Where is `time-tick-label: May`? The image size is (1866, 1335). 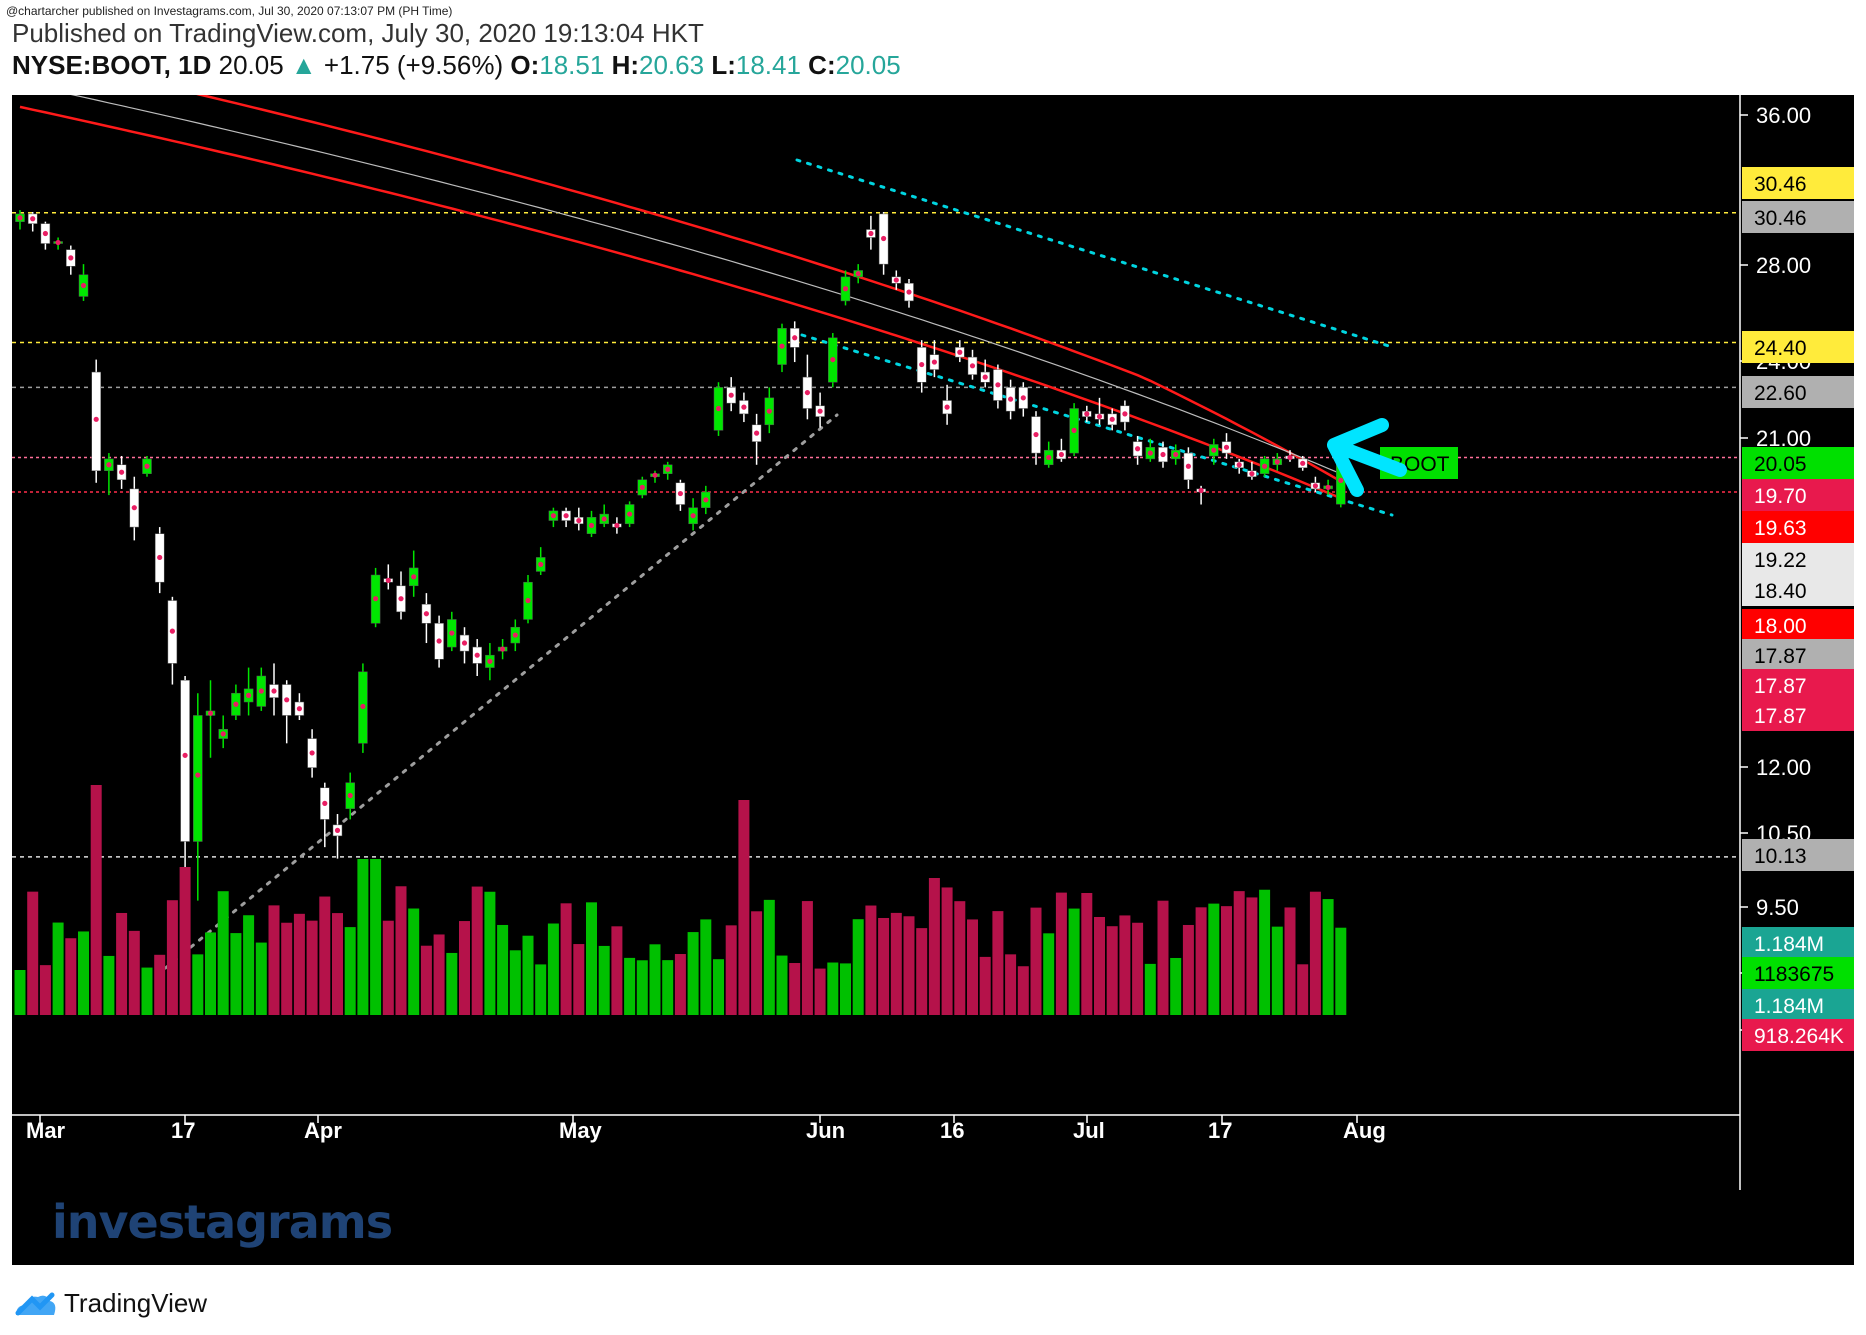
time-tick-label: May is located at coordinates (581, 1130).